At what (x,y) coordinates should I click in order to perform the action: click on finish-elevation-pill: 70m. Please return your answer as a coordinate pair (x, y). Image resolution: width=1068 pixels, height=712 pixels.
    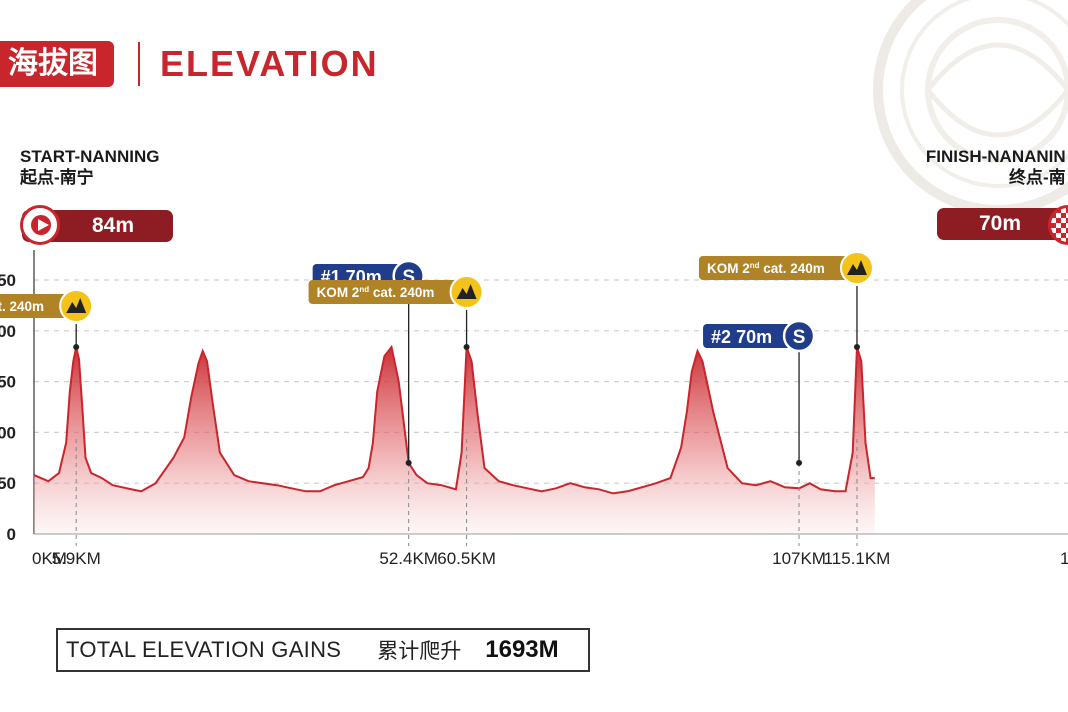
    Looking at the image, I should click on (1002, 224).